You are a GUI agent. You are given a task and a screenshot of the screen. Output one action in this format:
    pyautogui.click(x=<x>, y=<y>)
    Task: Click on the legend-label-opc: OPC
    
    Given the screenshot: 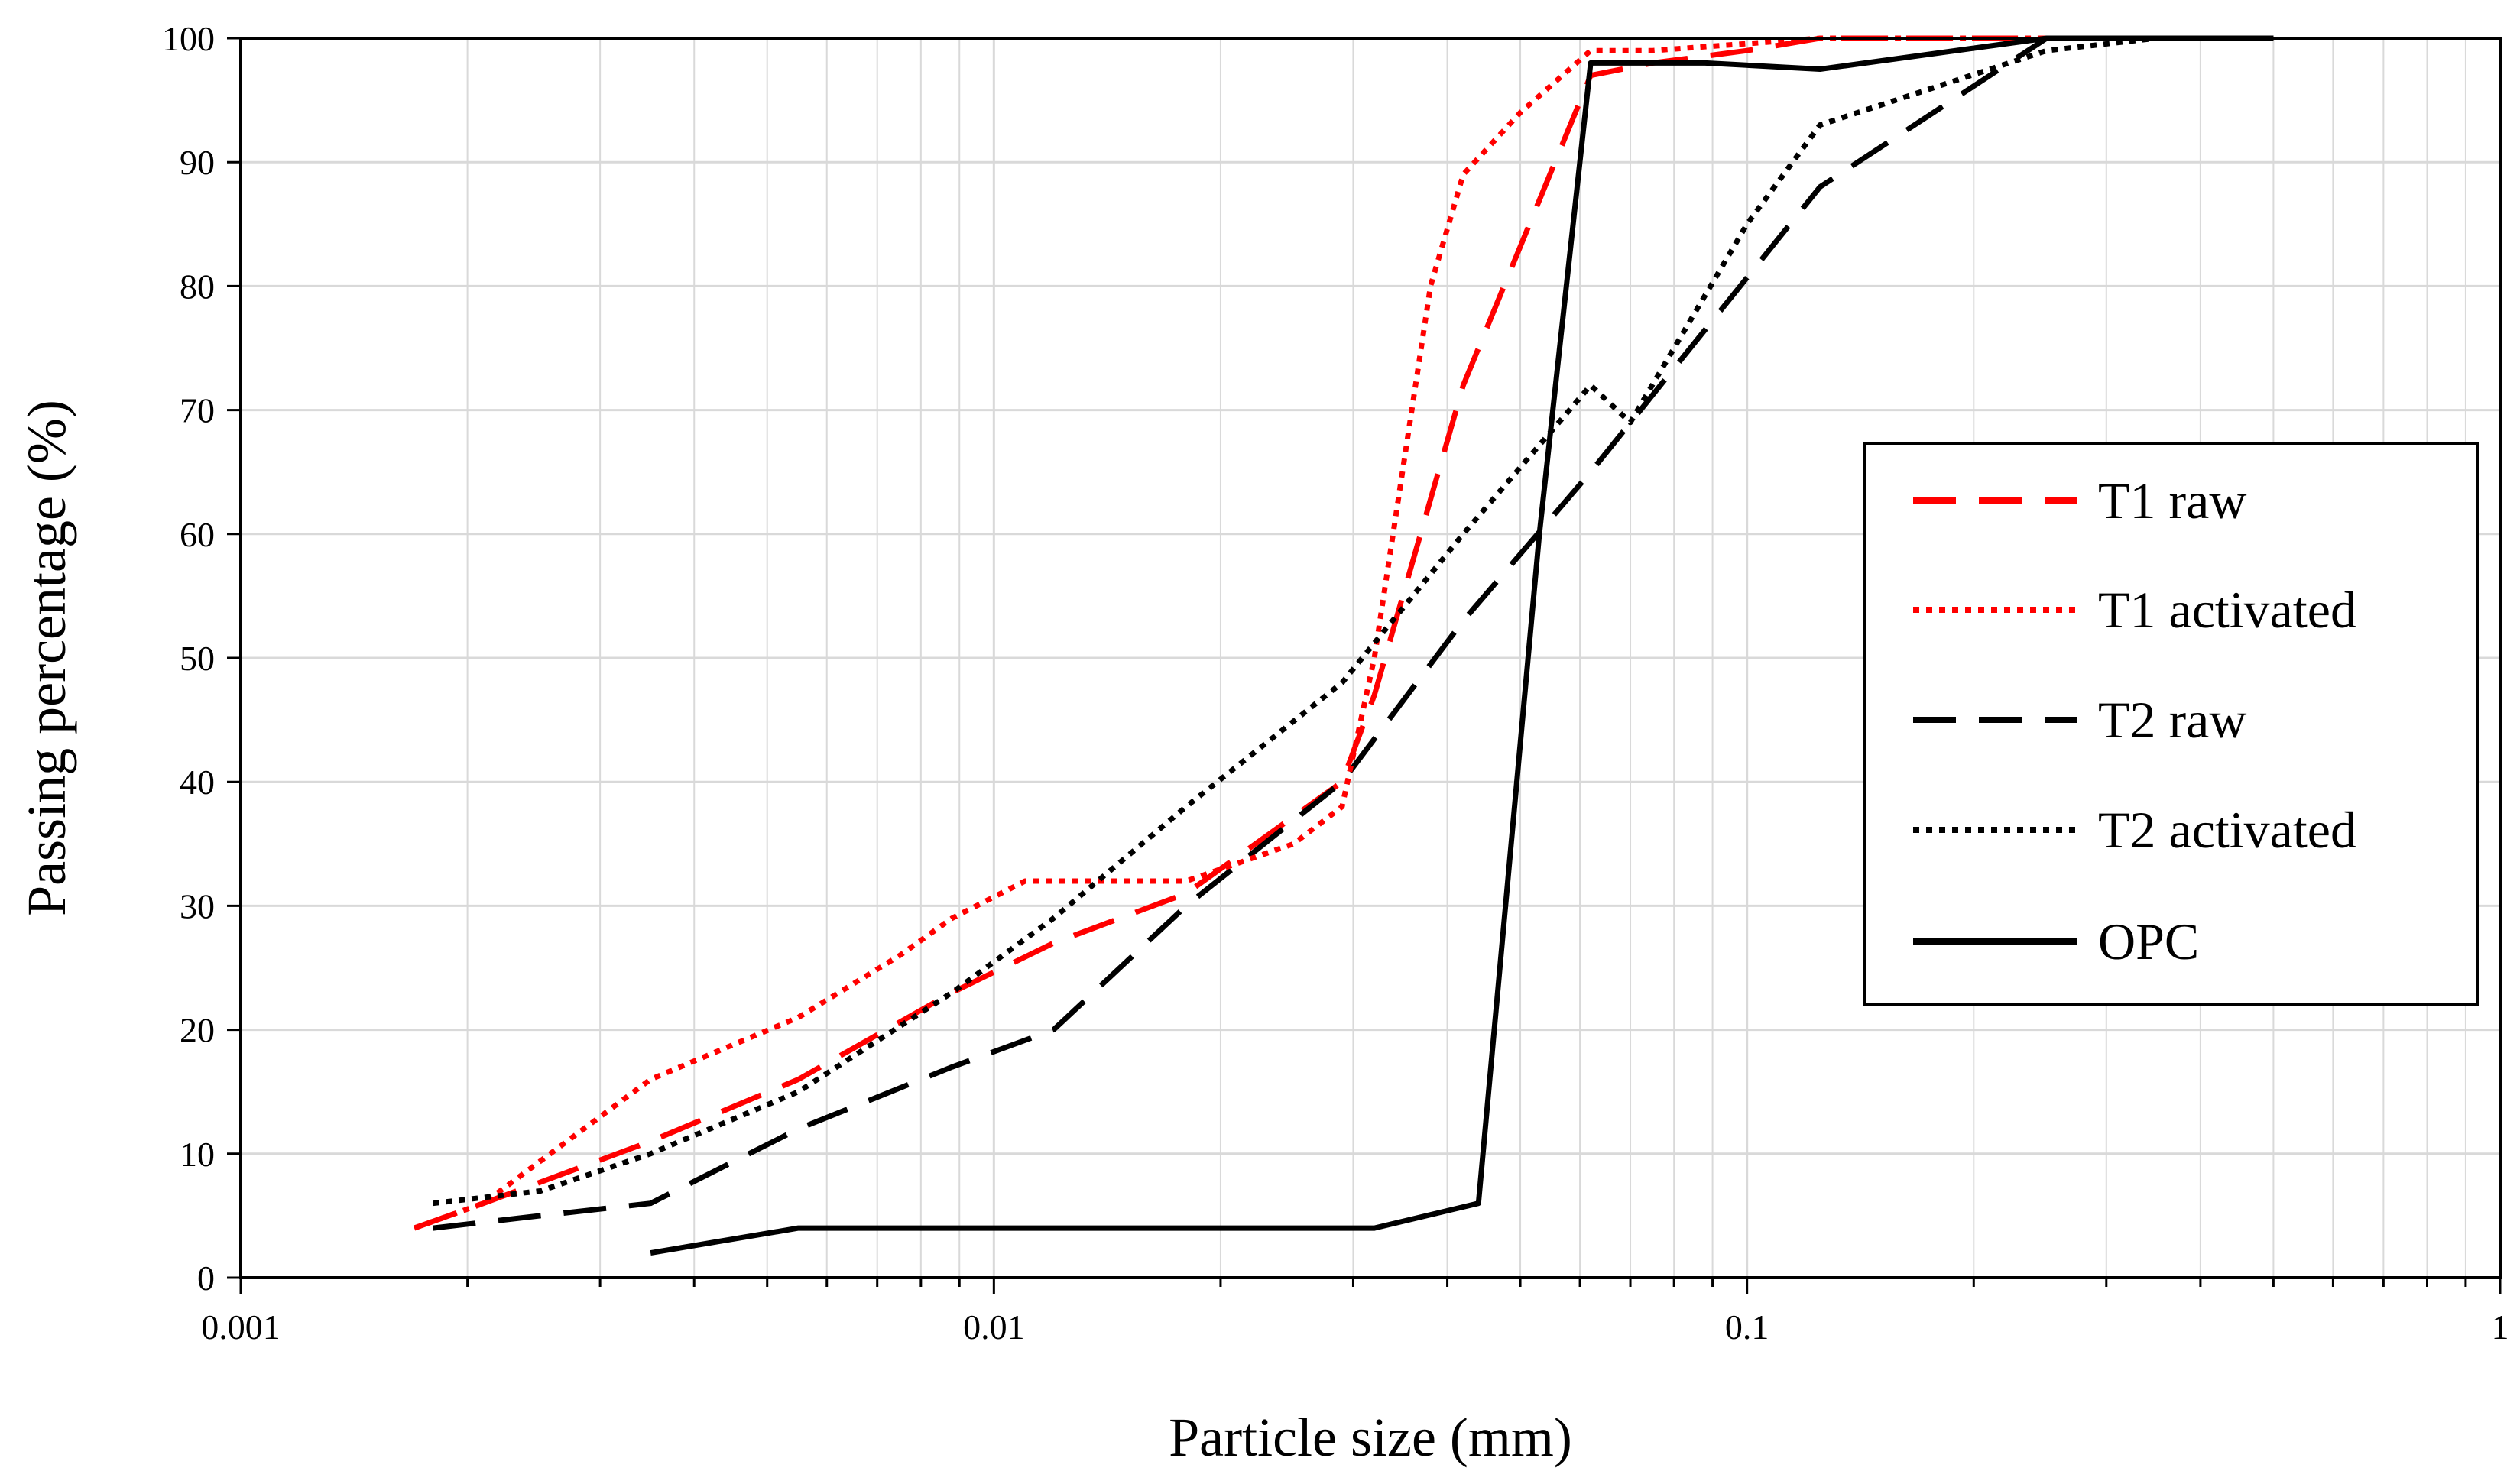 What is the action you would take?
    pyautogui.click(x=2149, y=941)
    